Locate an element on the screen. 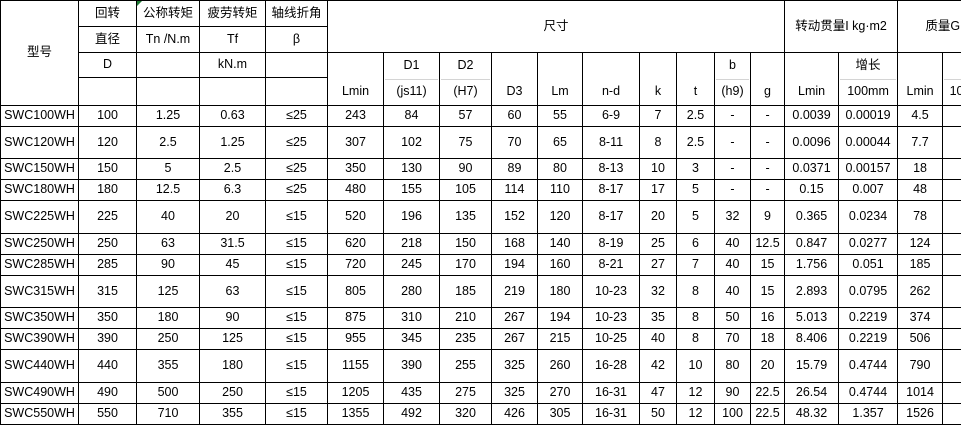 Image resolution: width=961 pixels, height=425 pixels. cell-b: - is located at coordinates (732, 142).